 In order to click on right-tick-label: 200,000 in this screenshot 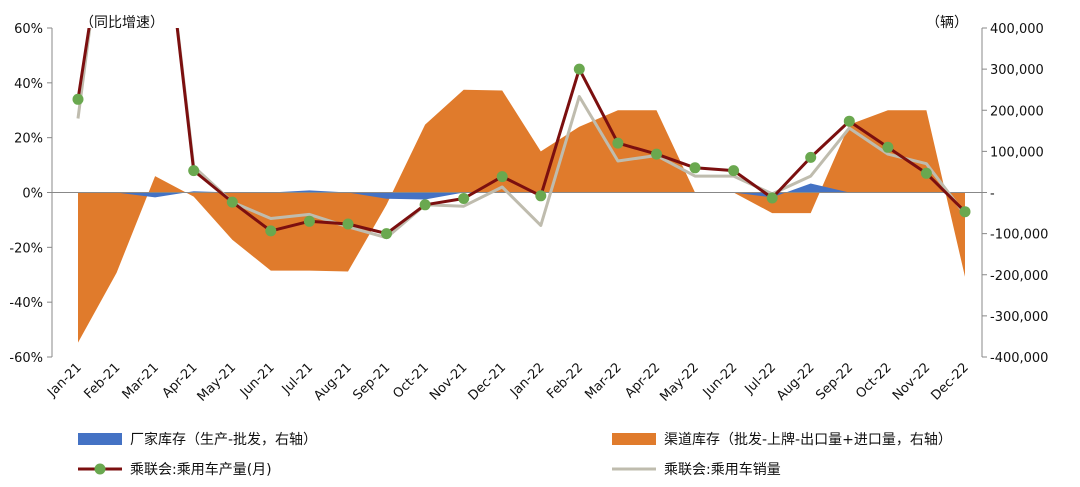, I will do `click(1017, 111)`.